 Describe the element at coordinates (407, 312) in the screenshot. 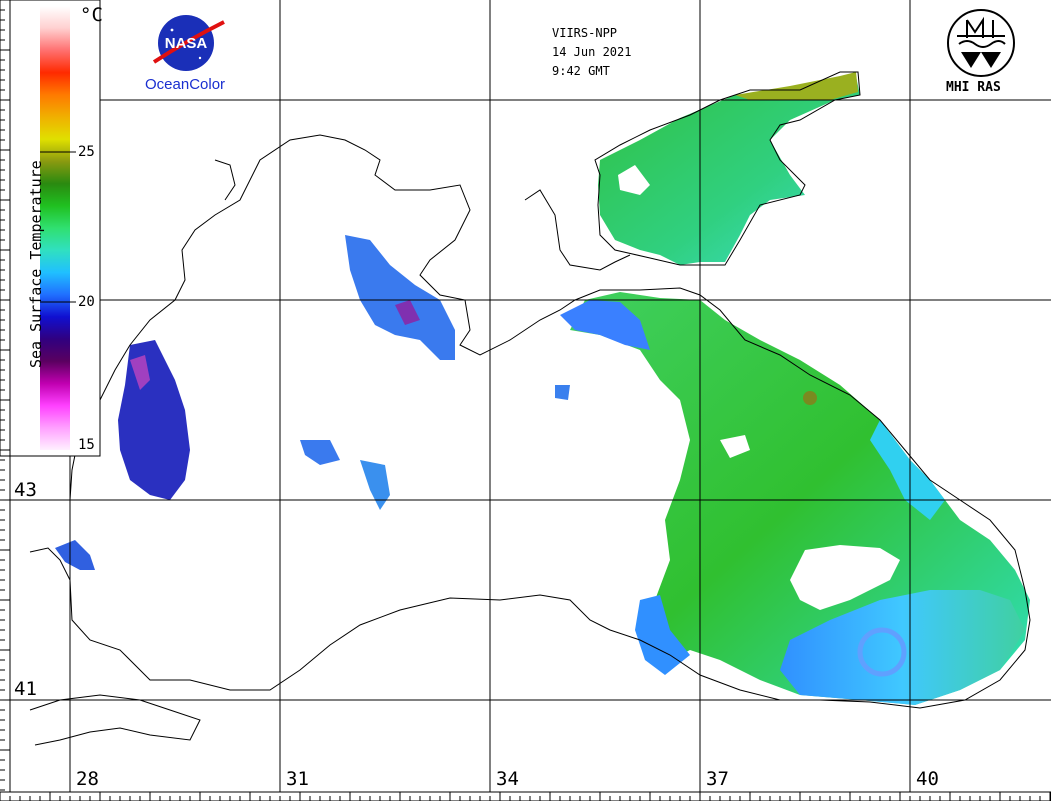

I see `sst-patch-crimea-violet` at that location.